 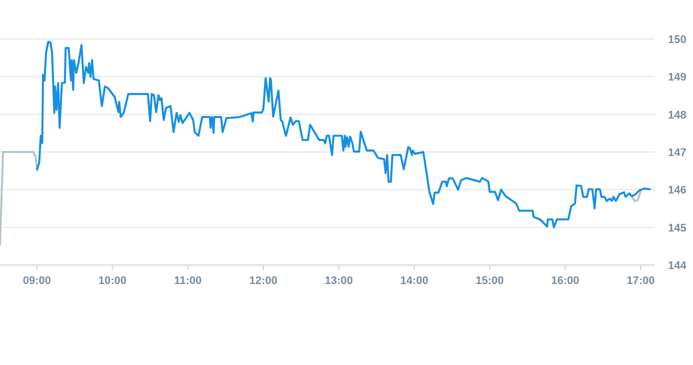 What do you see at coordinates (490, 281) in the screenshot?
I see `x-tick-label: 15:00` at bounding box center [490, 281].